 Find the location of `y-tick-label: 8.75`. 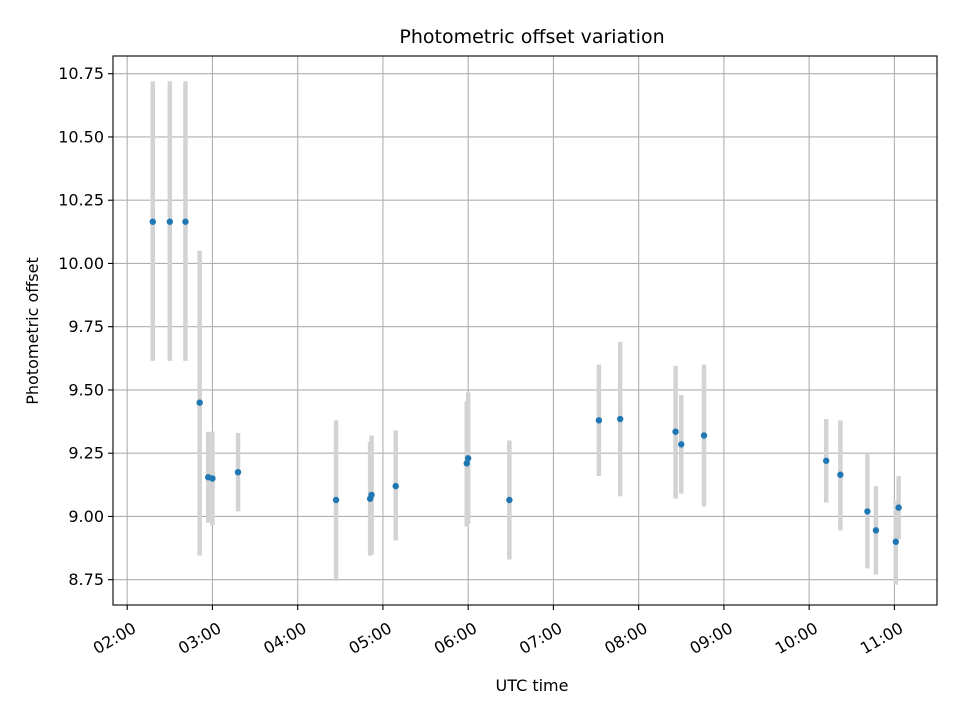

y-tick-label: 8.75 is located at coordinates (86, 579).